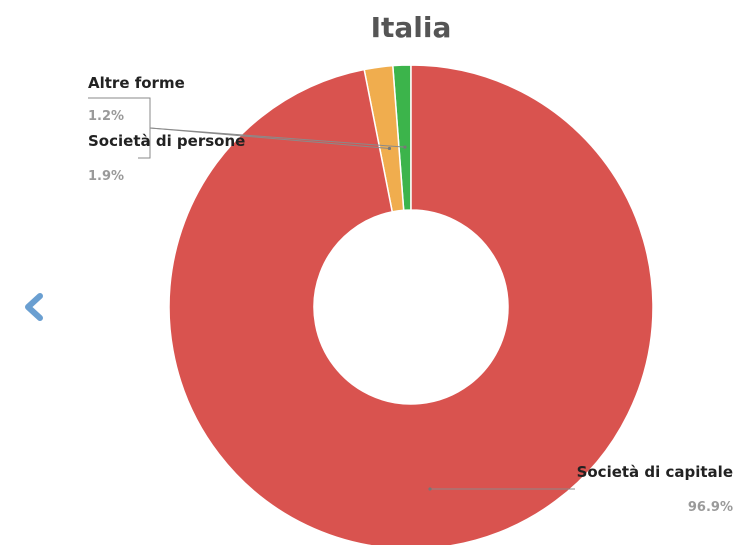 This screenshot has height=545, width=735. Describe the element at coordinates (655, 472) in the screenshot. I see `label-name-societa-di-capitale: Società di capitale` at that location.